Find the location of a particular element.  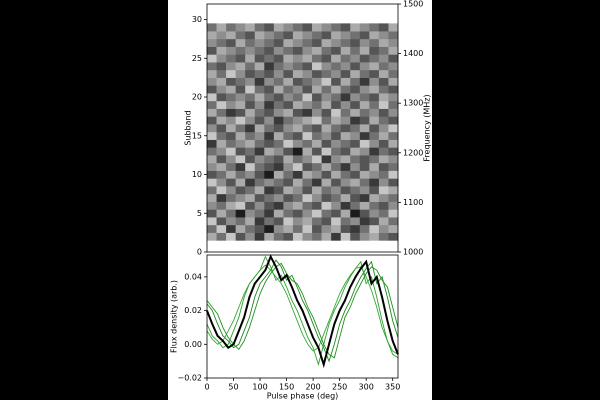

y-tick-label: 10 is located at coordinates (197, 174).